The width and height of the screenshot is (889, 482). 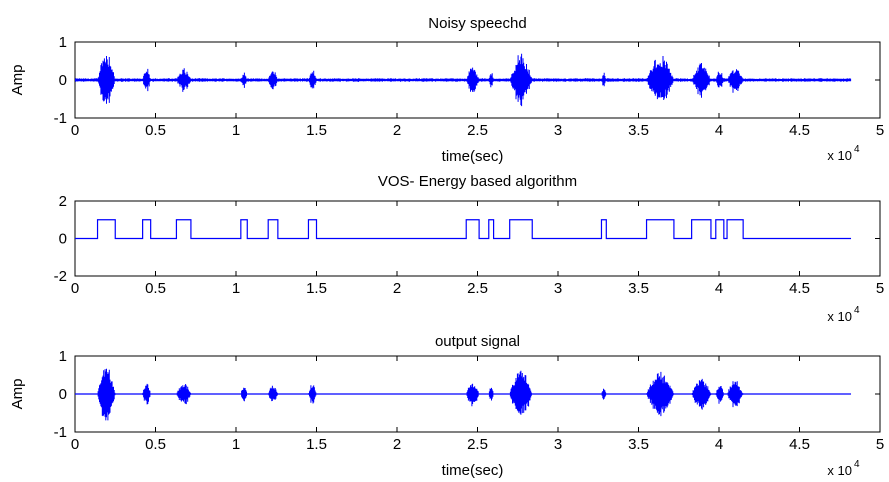 What do you see at coordinates (60, 276) in the screenshot?
I see `y-tick-label: -2` at bounding box center [60, 276].